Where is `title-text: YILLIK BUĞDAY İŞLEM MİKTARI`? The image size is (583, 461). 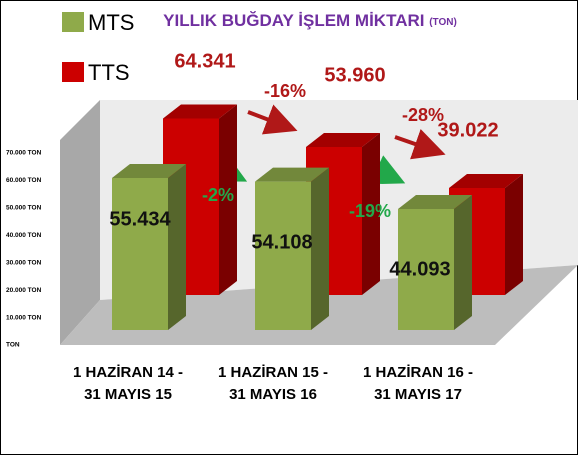 title-text: YILLIK BUĞDAY İŞLEM MİKTARI is located at coordinates (293, 20).